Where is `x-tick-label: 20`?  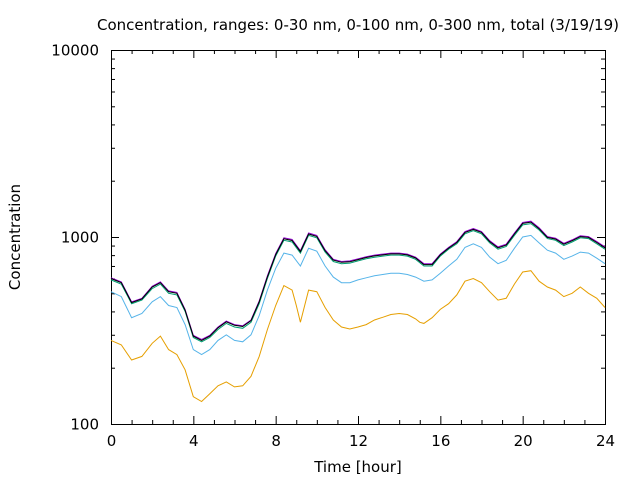
x-tick-label: 20 is located at coordinates (523, 441).